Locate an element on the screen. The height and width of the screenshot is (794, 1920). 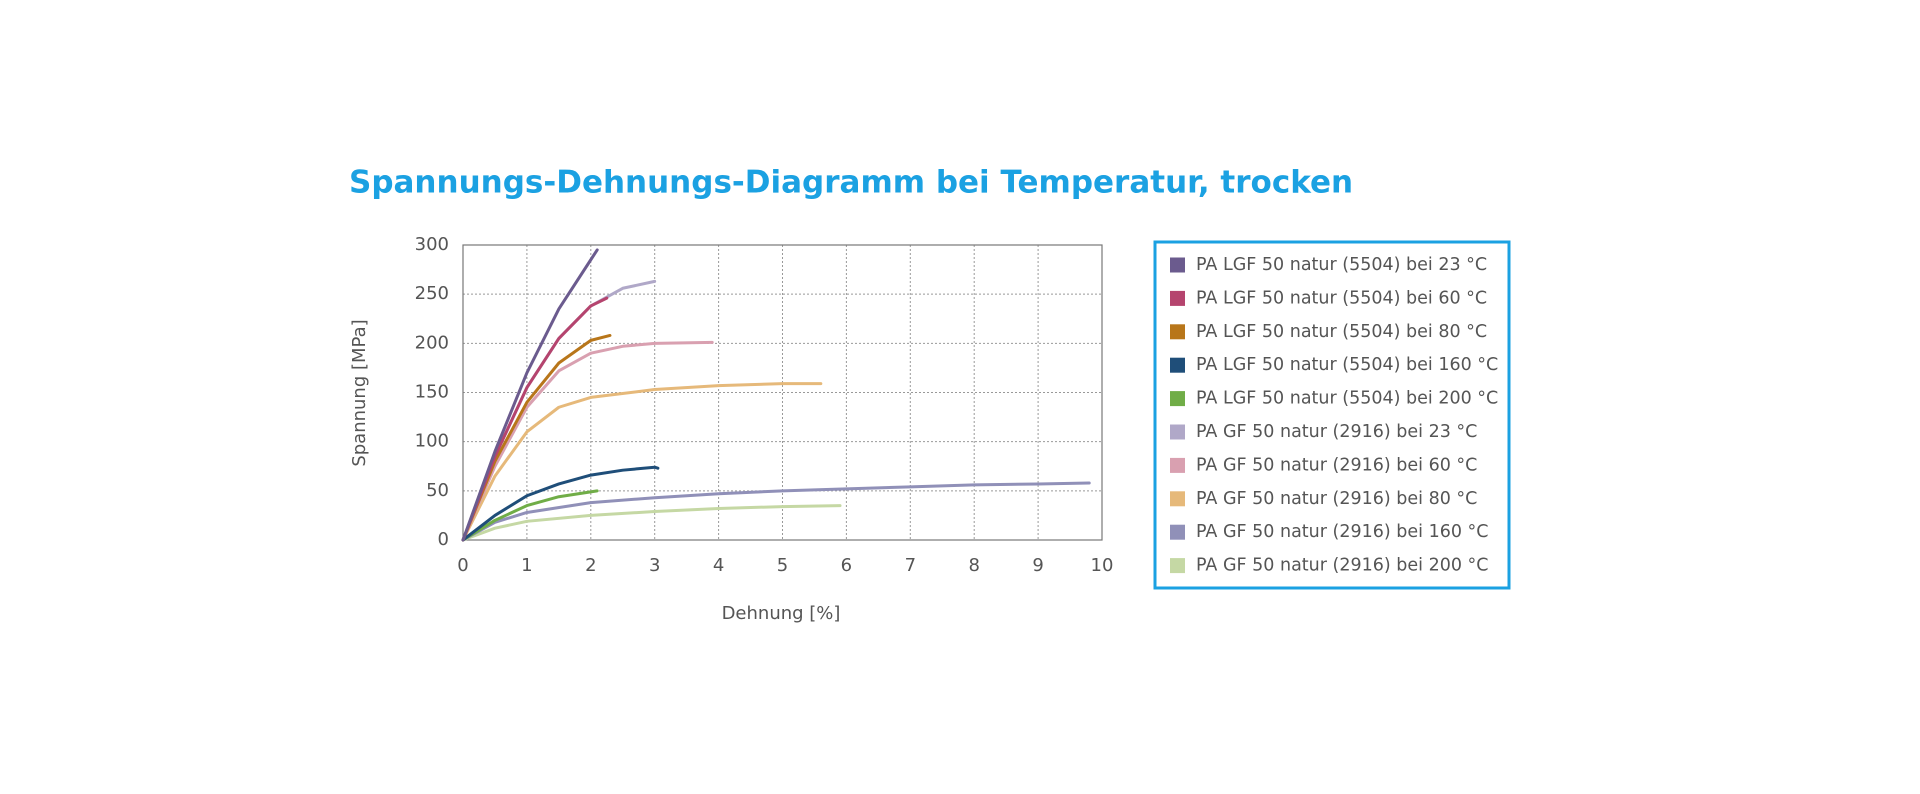
y-tick-label: 250 is located at coordinates (432, 293).